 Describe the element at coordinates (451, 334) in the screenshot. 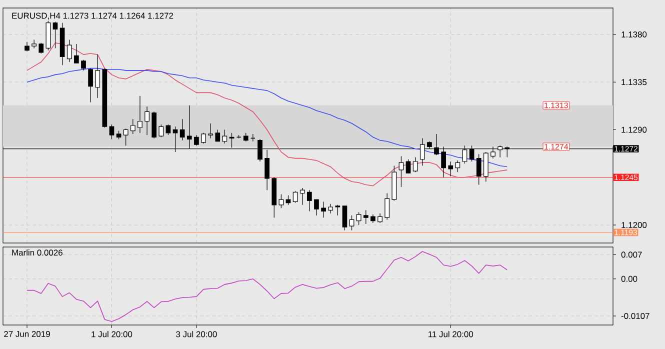

I see `x-tick-label: 11 Jul 20:00` at that location.